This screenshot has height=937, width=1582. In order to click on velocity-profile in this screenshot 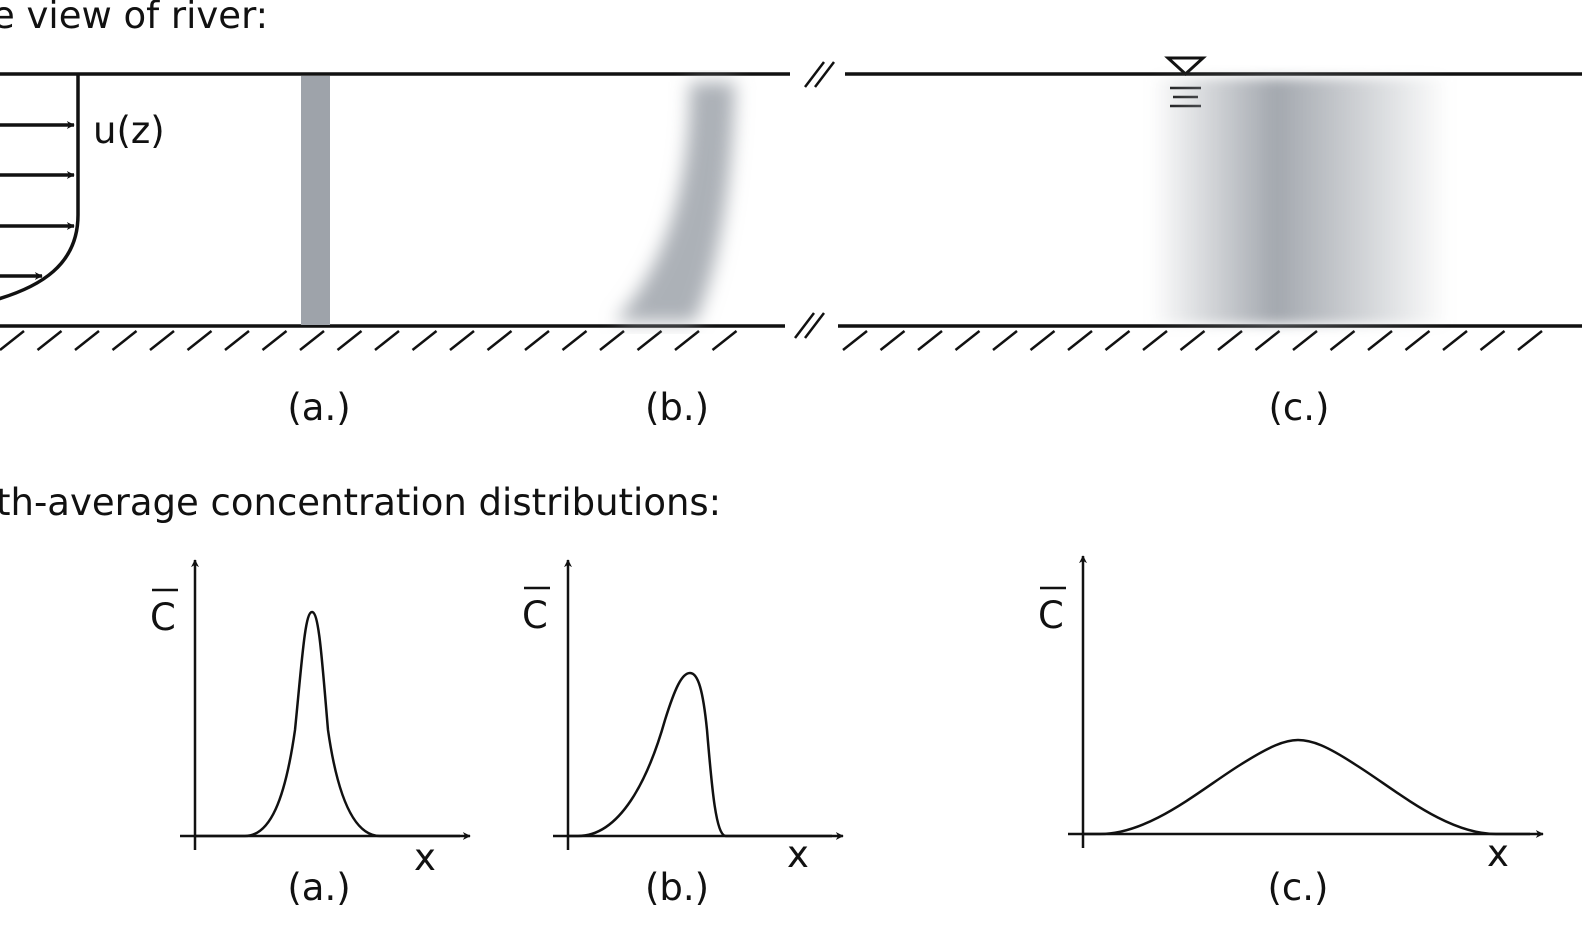, I will do `click(40, 187)`.